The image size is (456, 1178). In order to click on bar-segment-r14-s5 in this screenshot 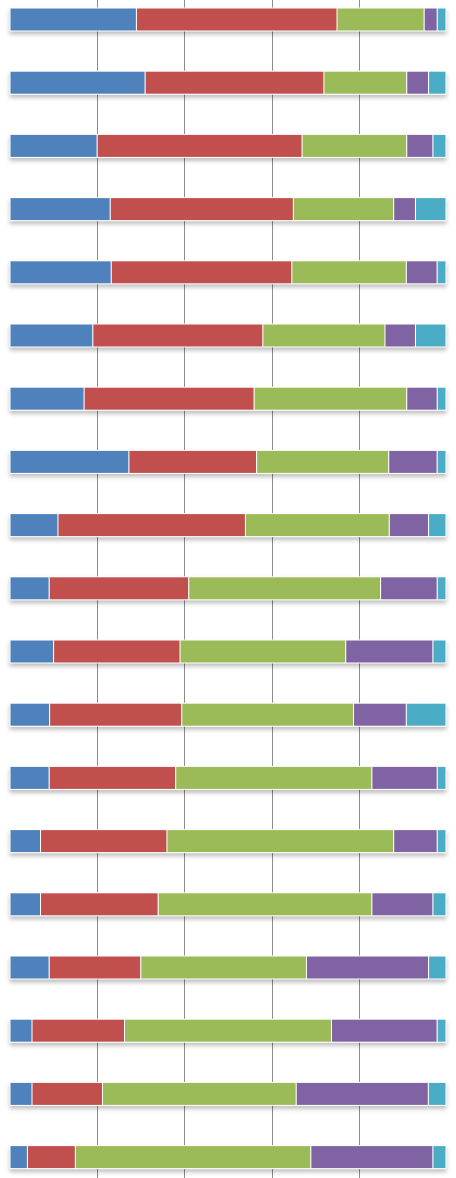, I will do `click(441, 841)`.